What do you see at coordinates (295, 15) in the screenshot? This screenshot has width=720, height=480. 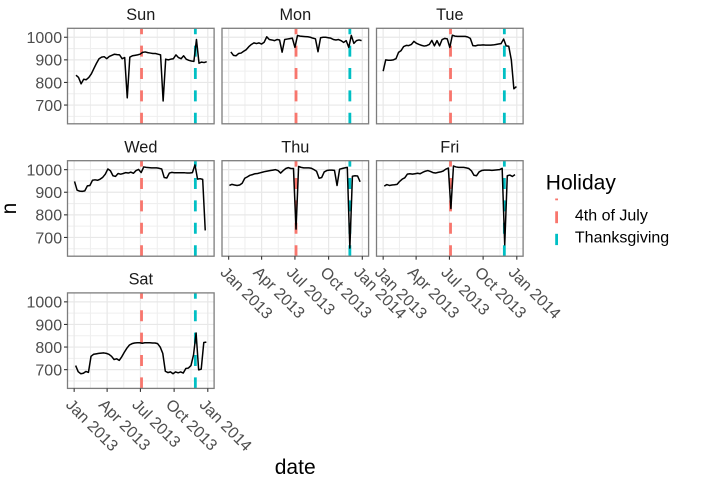 I see `svg-text: Mon` at bounding box center [295, 15].